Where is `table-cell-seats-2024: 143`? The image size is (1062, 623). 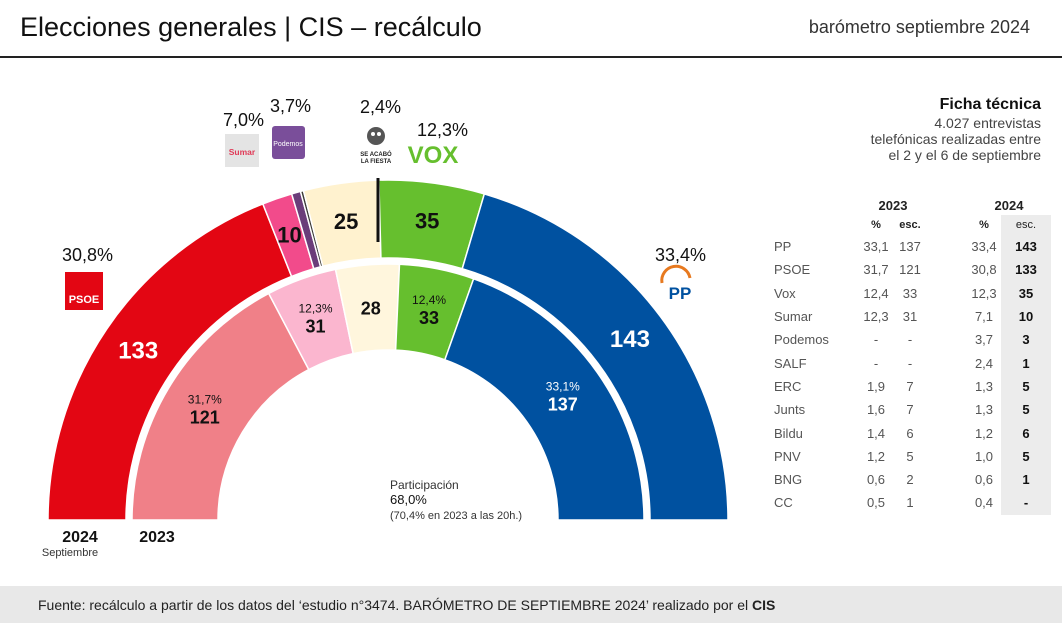
table-cell-seats-2024: 143 is located at coordinates (1026, 247).